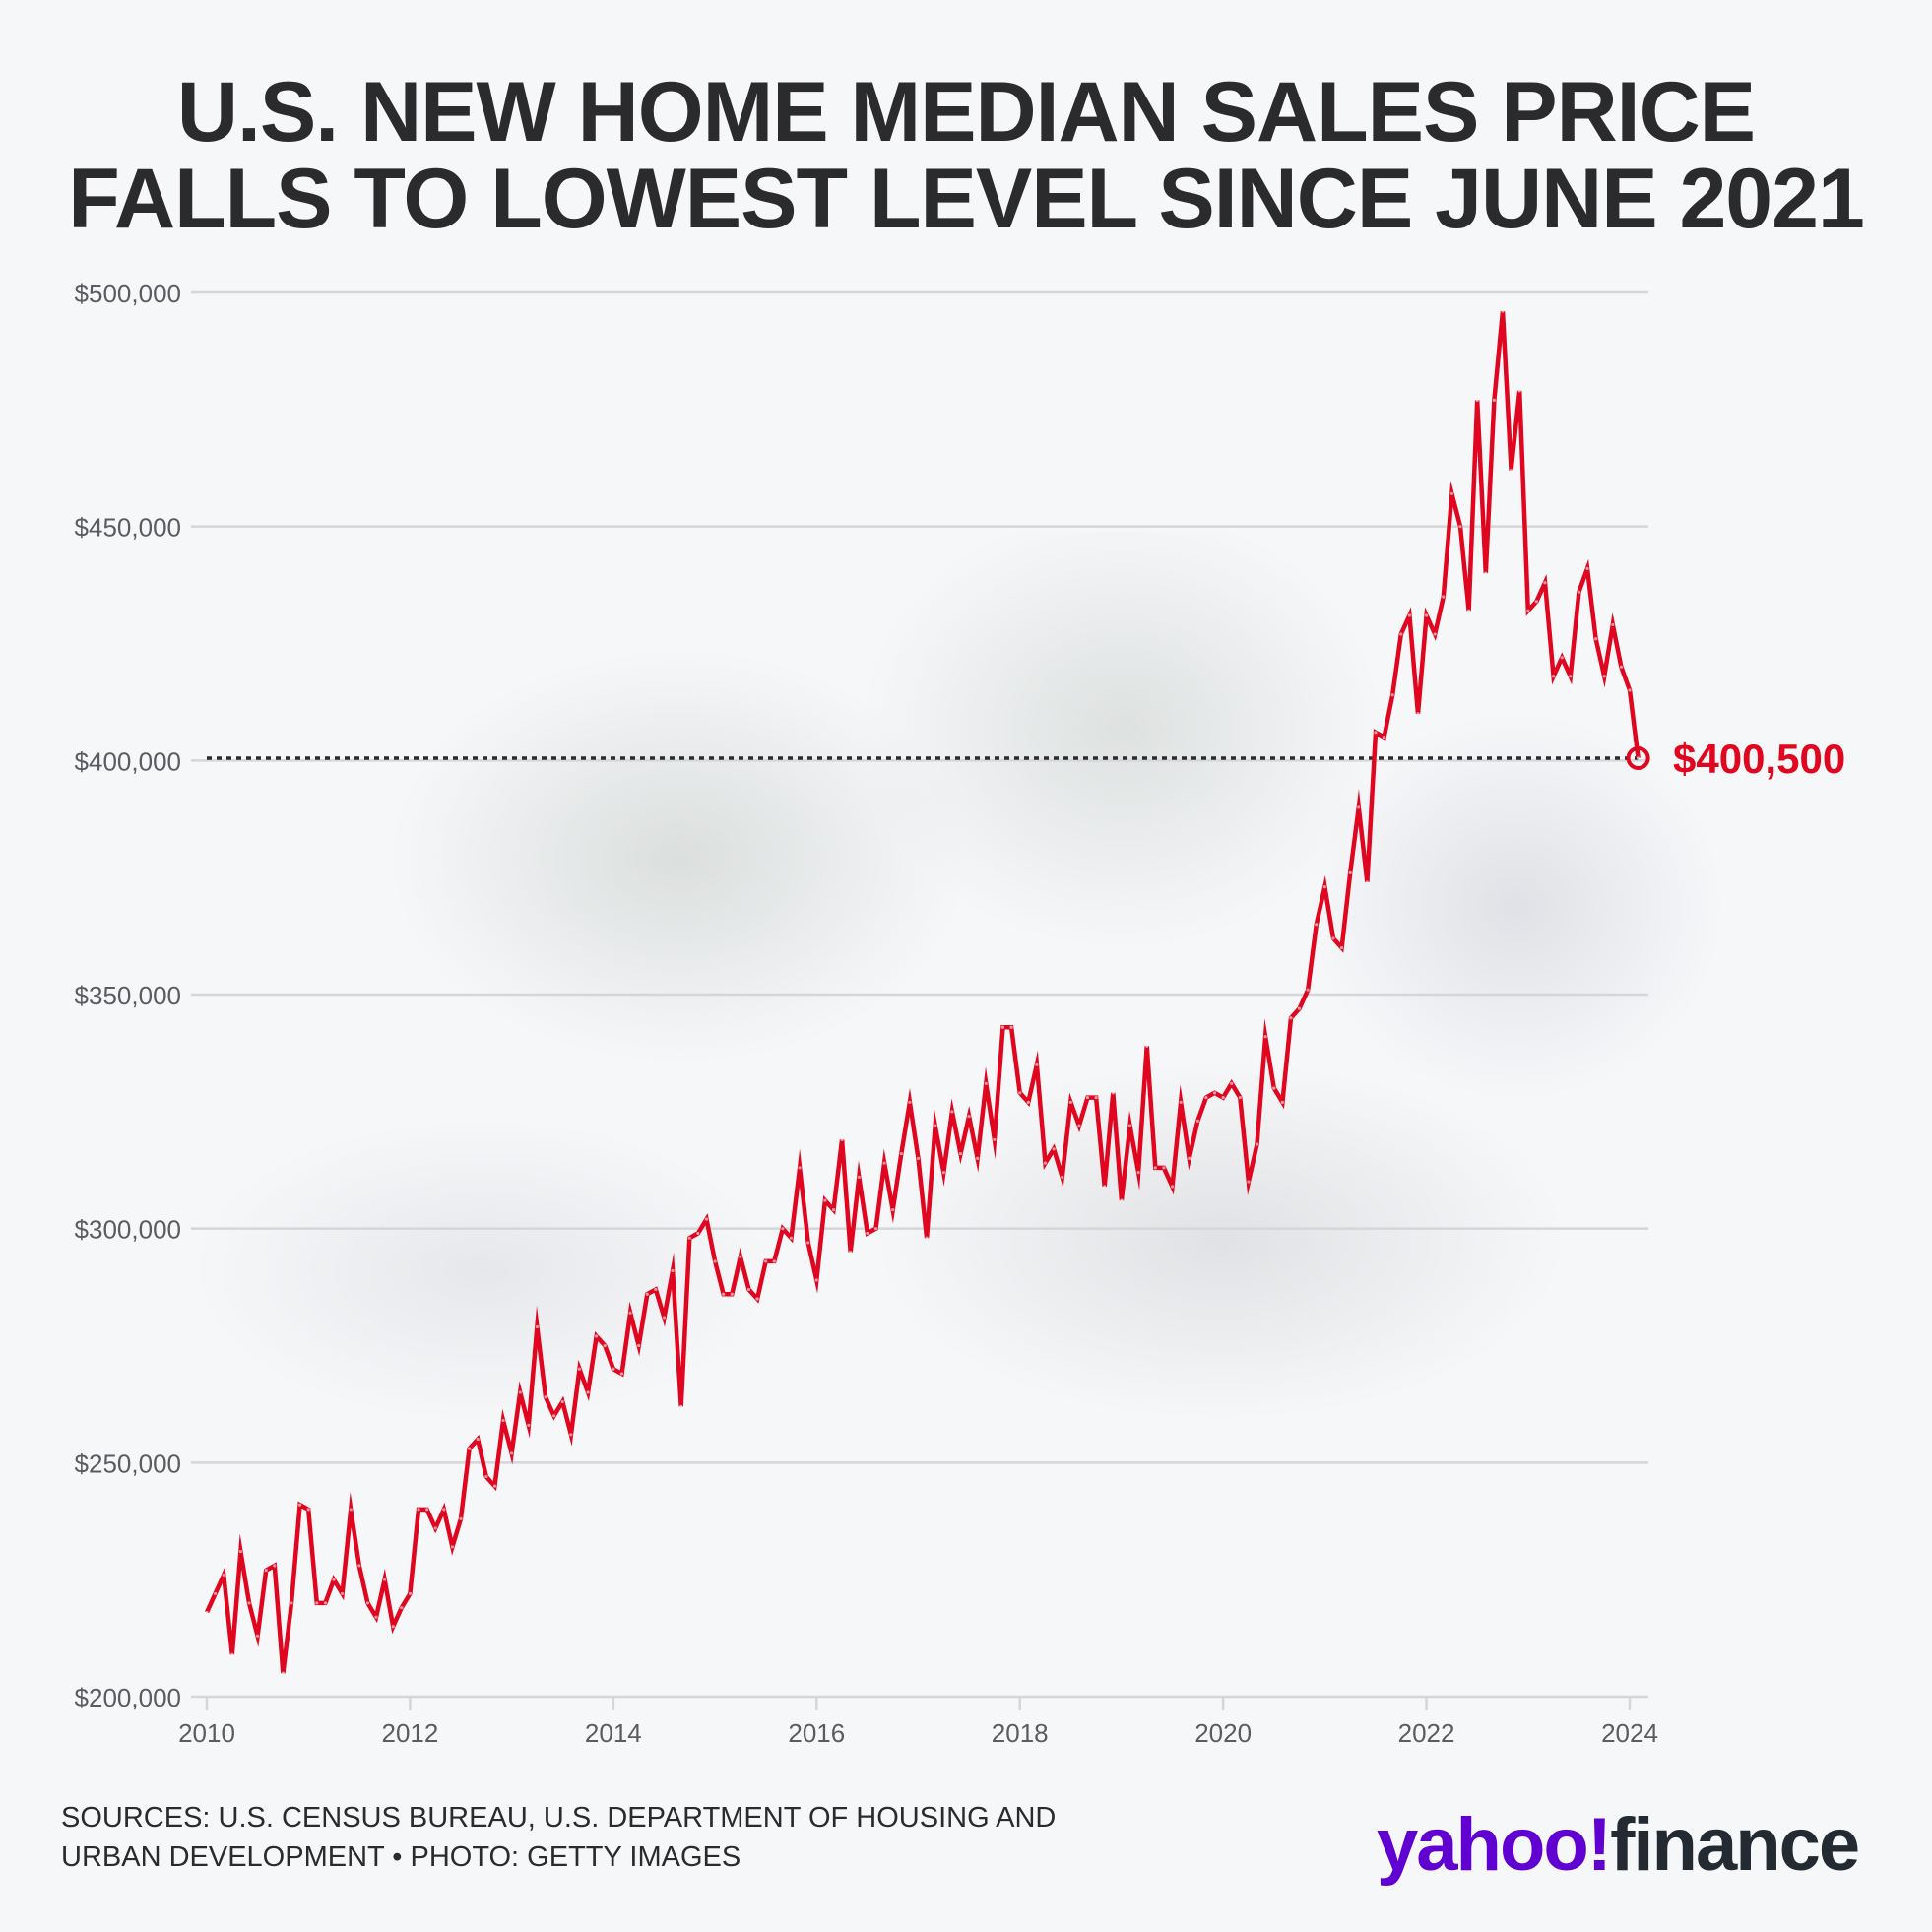 Image resolution: width=1932 pixels, height=1932 pixels. I want to click on y-tick-label: $250,000, so click(128, 1463).